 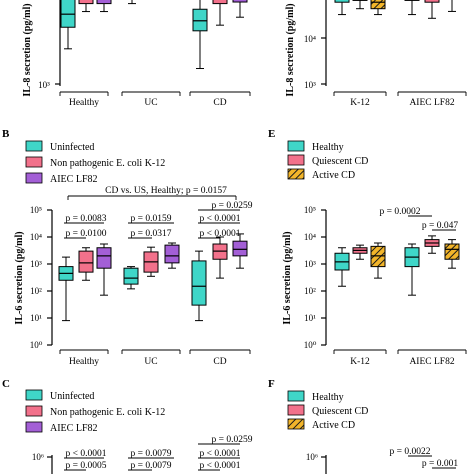 What do you see at coordinates (271, 134) in the screenshot?
I see `panel-label: E` at bounding box center [271, 134].